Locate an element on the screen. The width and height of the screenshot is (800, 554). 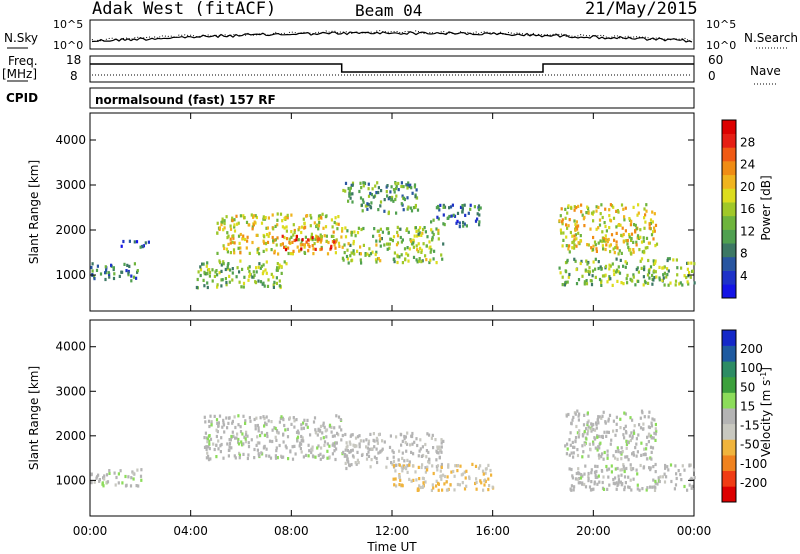
colorbar-frame is located at coordinates (729, 416).